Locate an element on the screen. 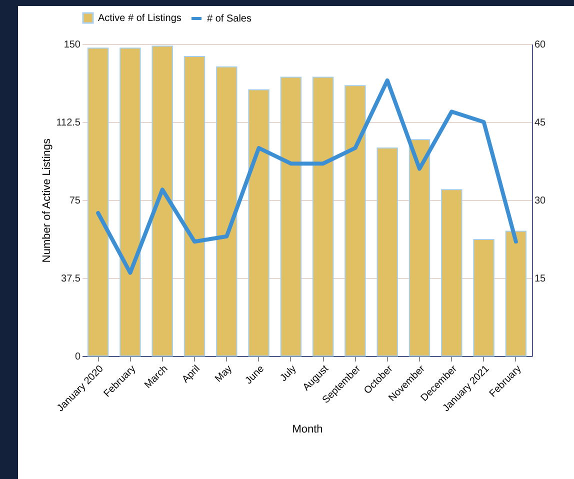 The image size is (574, 479). legend-label: Active # of Listings is located at coordinates (140, 18).